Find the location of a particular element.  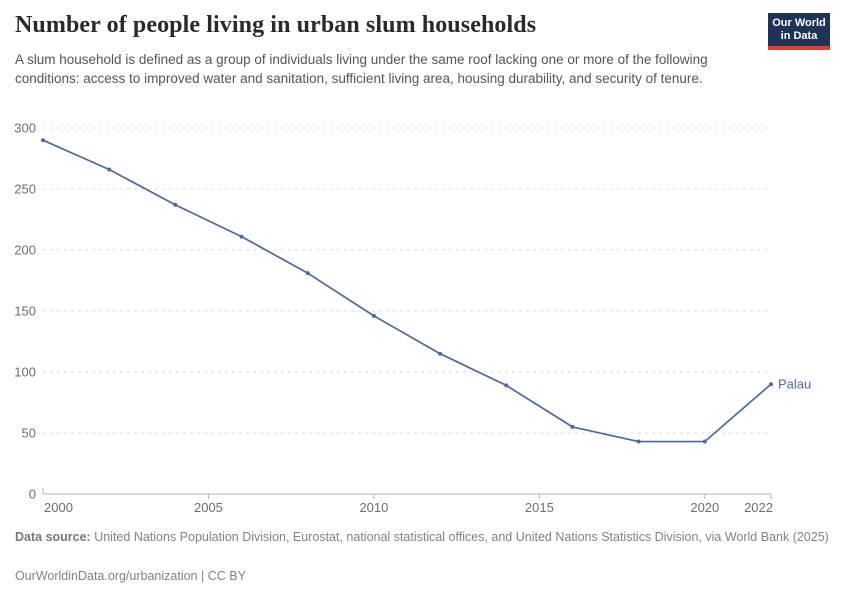

x-axis-tick-label: 2000 is located at coordinates (58, 507).